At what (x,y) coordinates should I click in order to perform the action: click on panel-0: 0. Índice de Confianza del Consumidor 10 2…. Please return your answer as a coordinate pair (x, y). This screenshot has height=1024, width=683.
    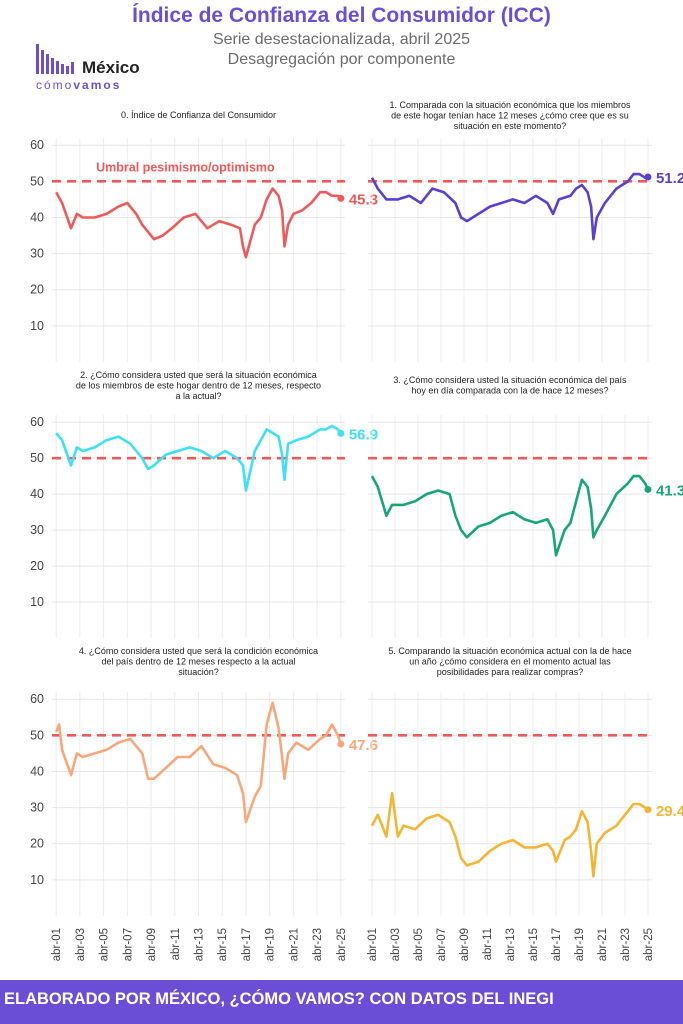
    Looking at the image, I should click on (204, 236).